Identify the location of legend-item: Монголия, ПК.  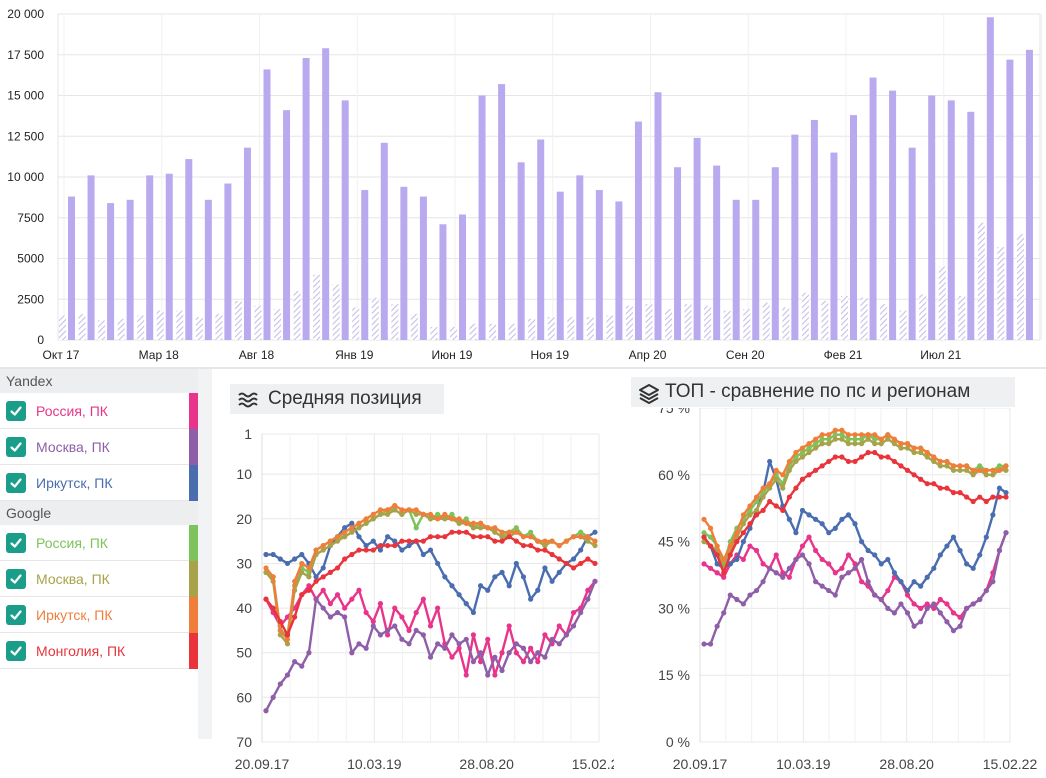
(99, 651).